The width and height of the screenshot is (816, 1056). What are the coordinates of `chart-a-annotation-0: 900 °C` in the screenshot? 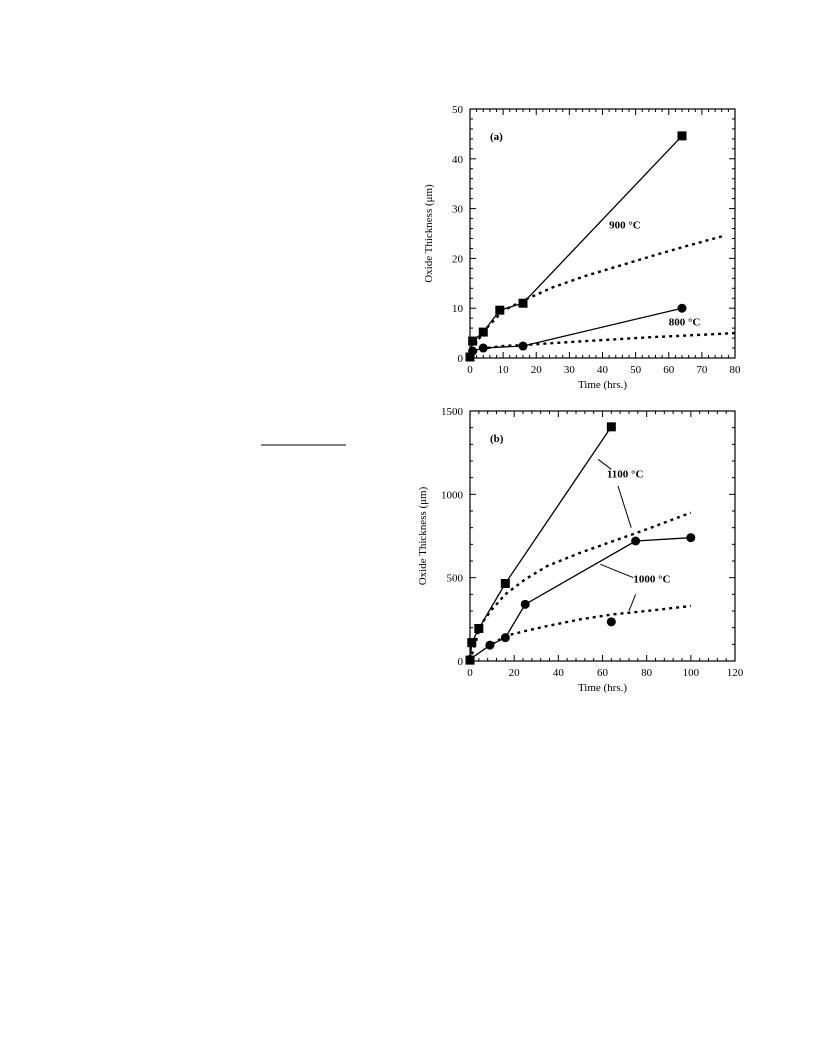 It's located at (625, 226).